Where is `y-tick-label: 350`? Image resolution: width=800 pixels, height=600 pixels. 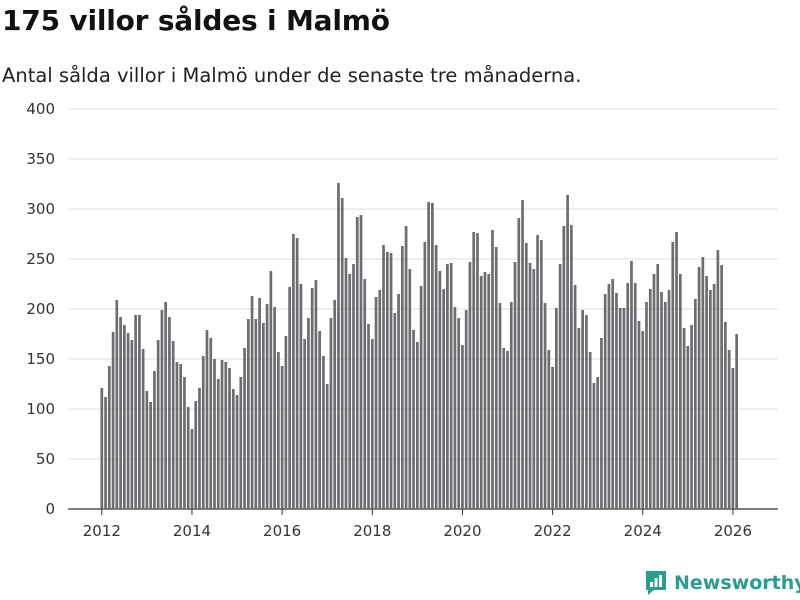 y-tick-label: 350 is located at coordinates (40, 159).